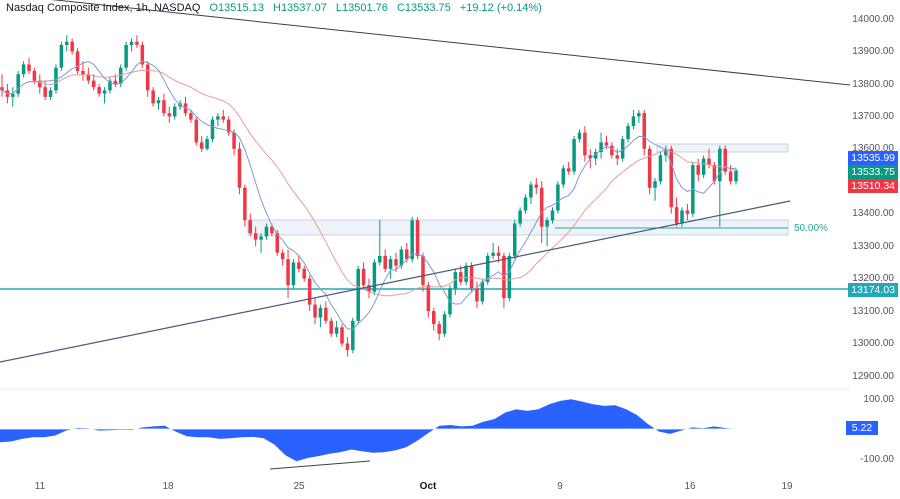  Describe the element at coordinates (299, 486) in the screenshot. I see `time-tick: 25` at that location.